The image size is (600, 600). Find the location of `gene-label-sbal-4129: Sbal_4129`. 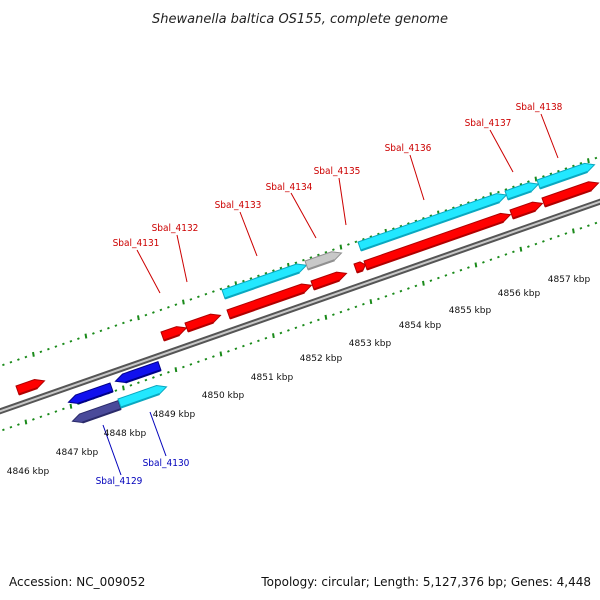

gene-label-sbal-4129: Sbal_4129 is located at coordinates (119, 481).